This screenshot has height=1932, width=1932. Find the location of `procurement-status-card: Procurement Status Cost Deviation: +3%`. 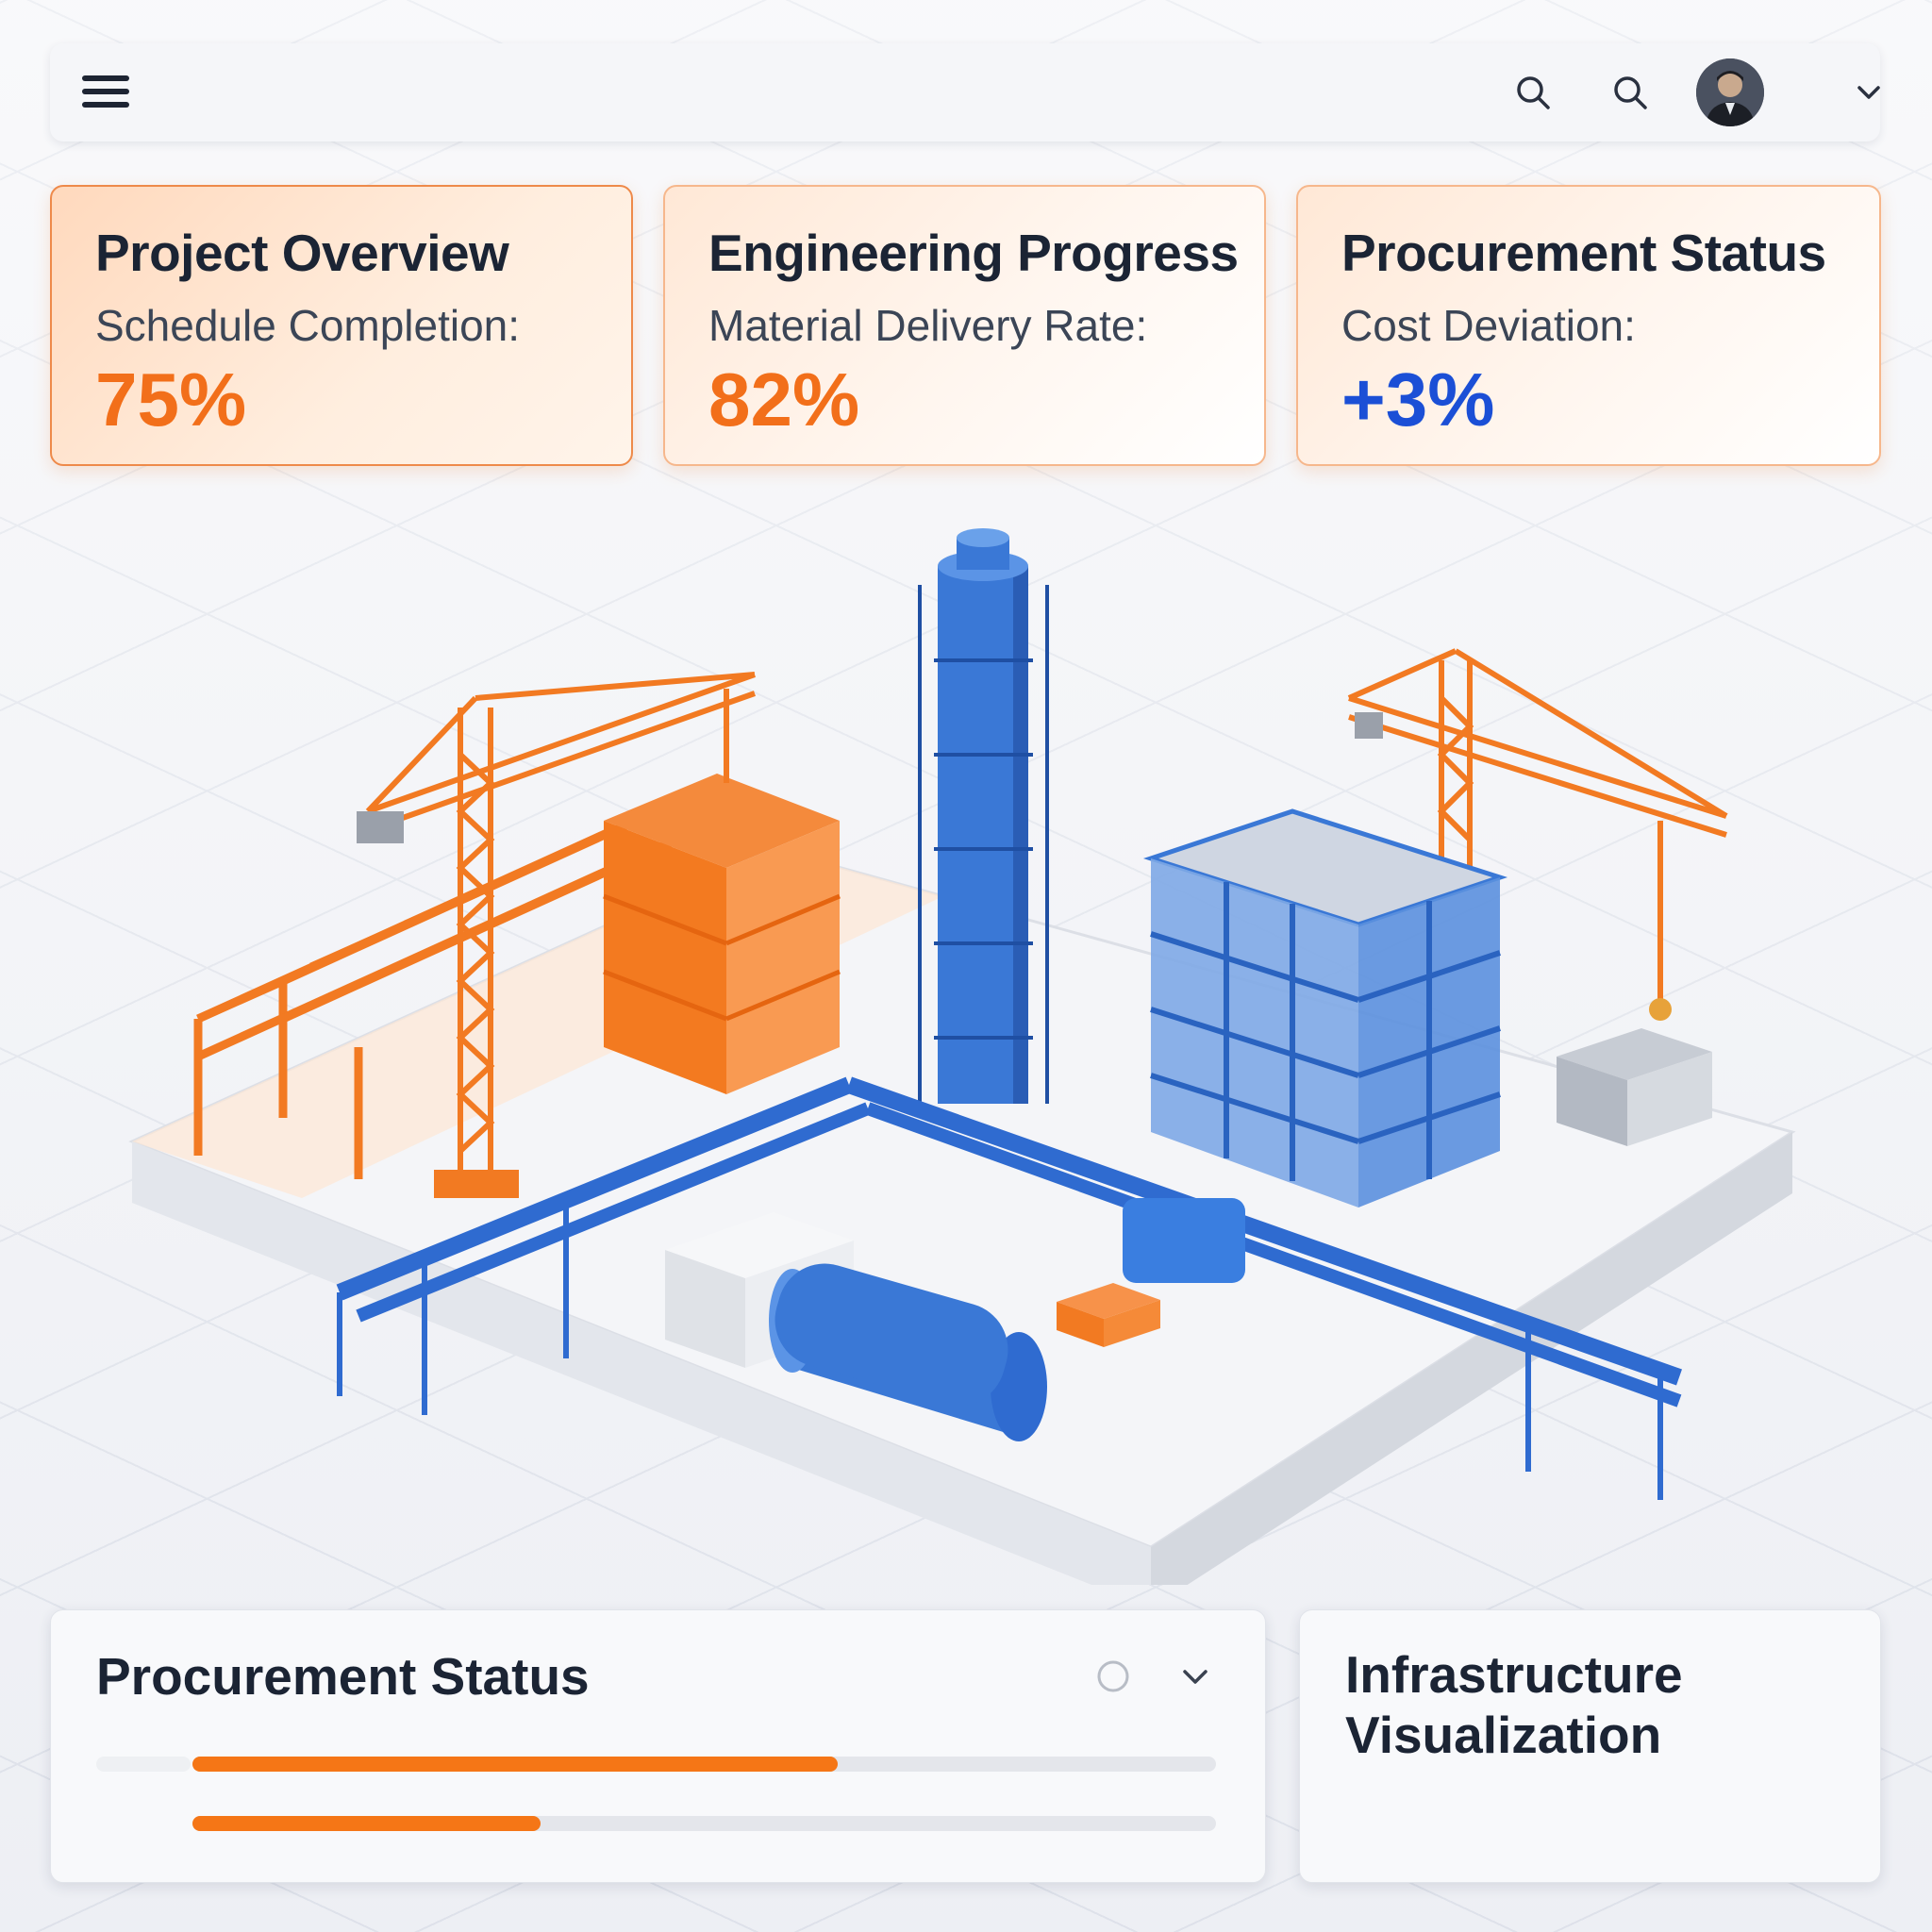

procurement-status-card: Procurement Status Cost Deviation: +3% is located at coordinates (1589, 325).